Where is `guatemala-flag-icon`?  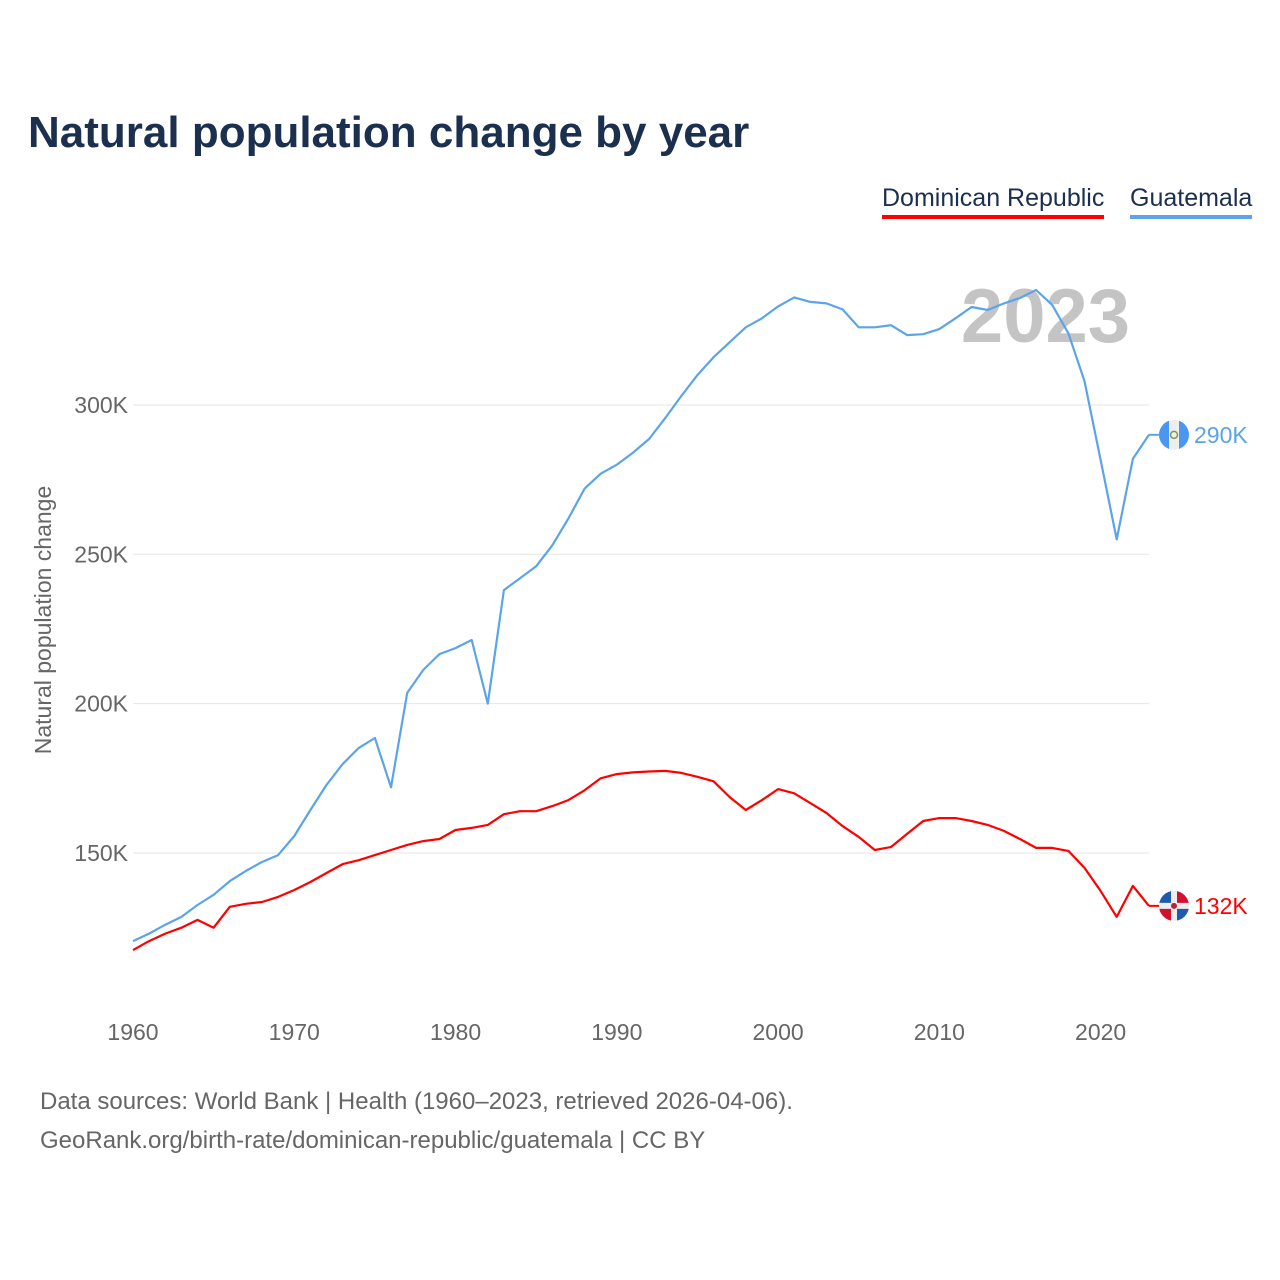 guatemala-flag-icon is located at coordinates (1174, 434).